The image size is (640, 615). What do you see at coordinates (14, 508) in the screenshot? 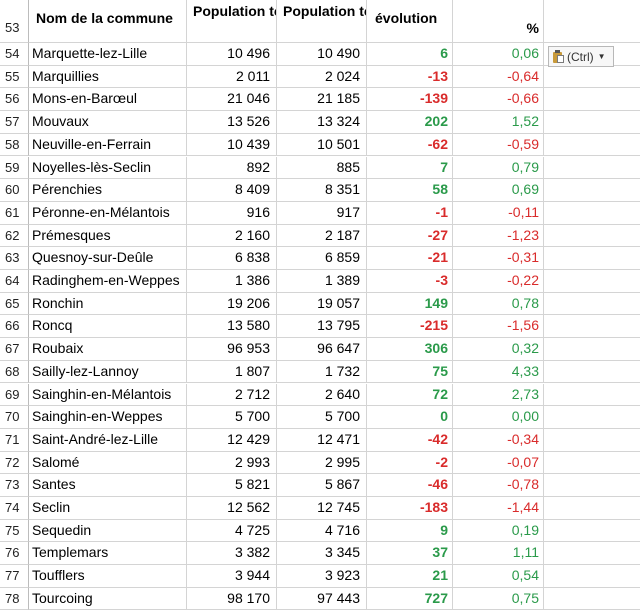
I see `row-number: 74` at bounding box center [14, 508].